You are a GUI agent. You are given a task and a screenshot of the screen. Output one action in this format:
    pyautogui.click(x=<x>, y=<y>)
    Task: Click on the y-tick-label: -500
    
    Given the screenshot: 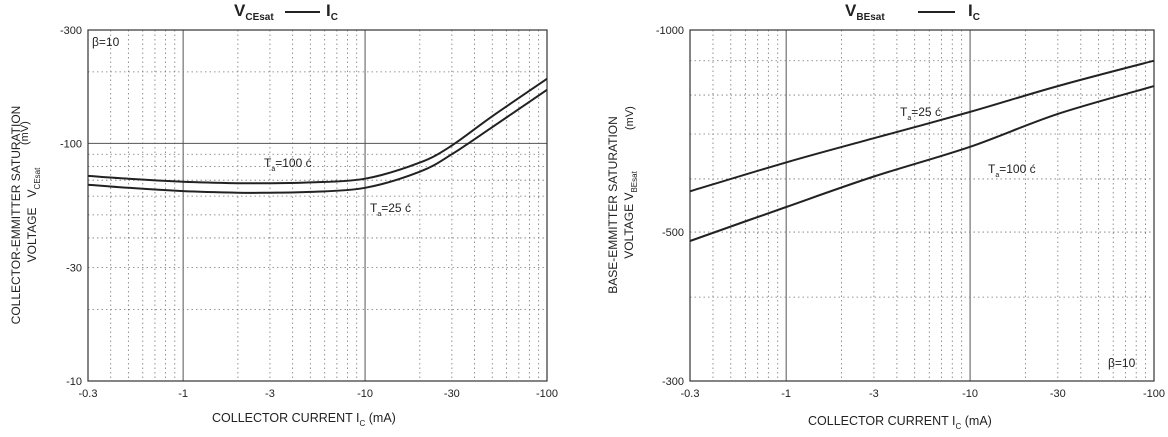 What is the action you would take?
    pyautogui.click(x=673, y=233)
    